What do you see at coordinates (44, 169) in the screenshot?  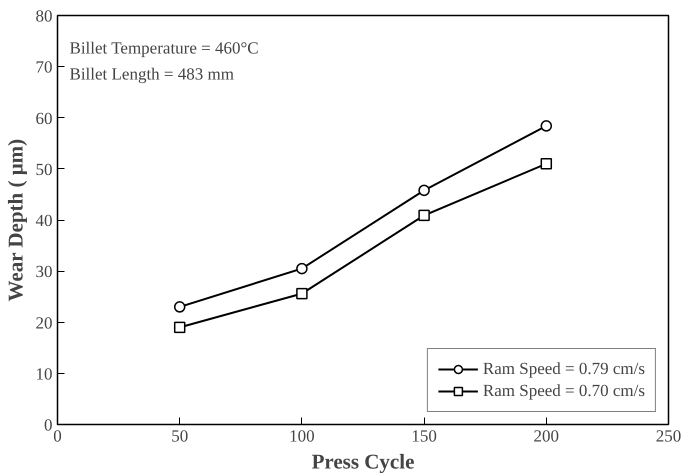 I see `y-tick-label: 50` at bounding box center [44, 169].